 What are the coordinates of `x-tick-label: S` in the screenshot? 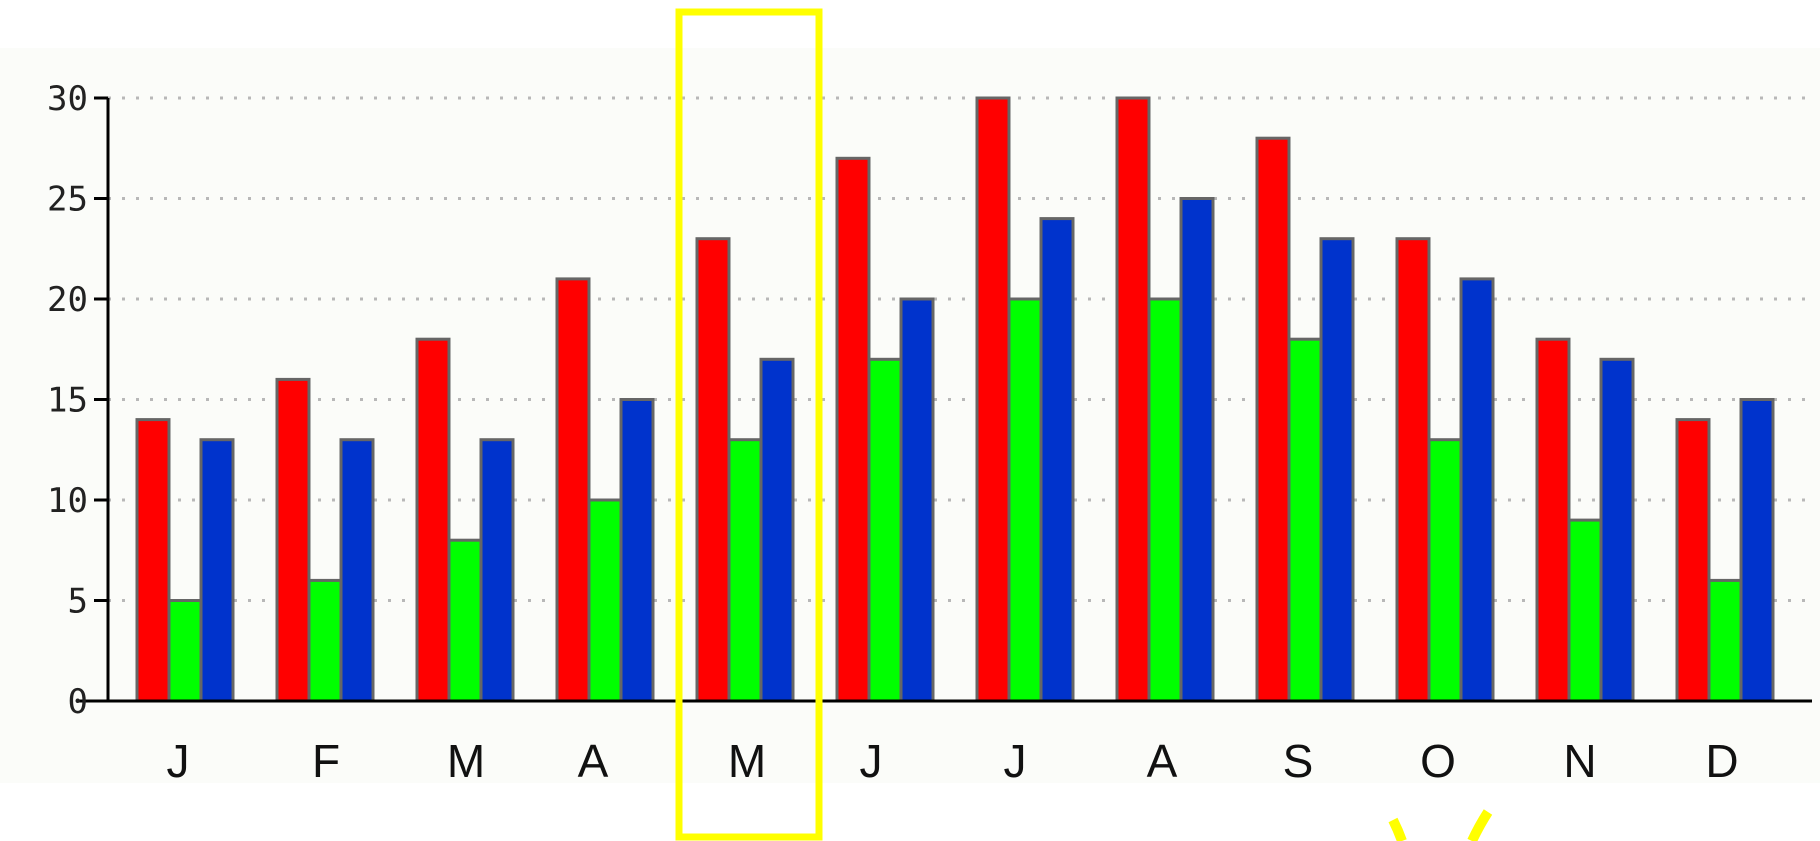 It's located at (1298, 761).